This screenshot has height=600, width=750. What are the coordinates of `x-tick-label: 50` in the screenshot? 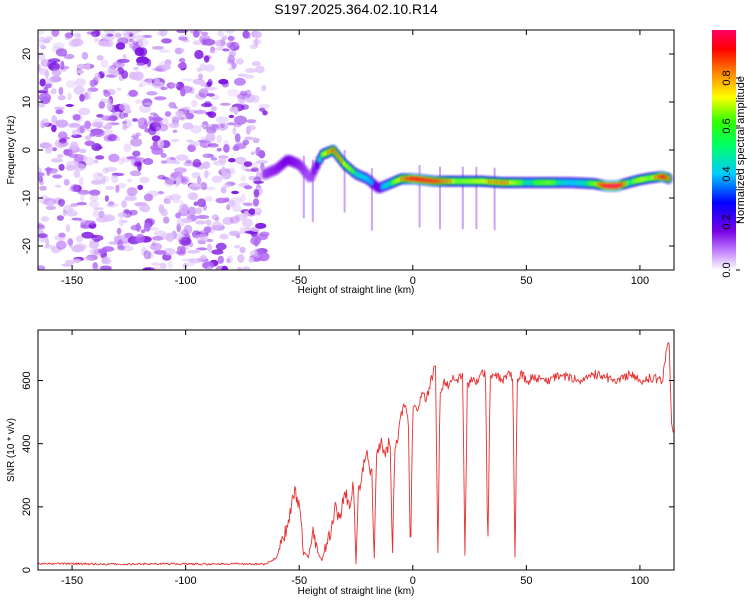 It's located at (526, 281).